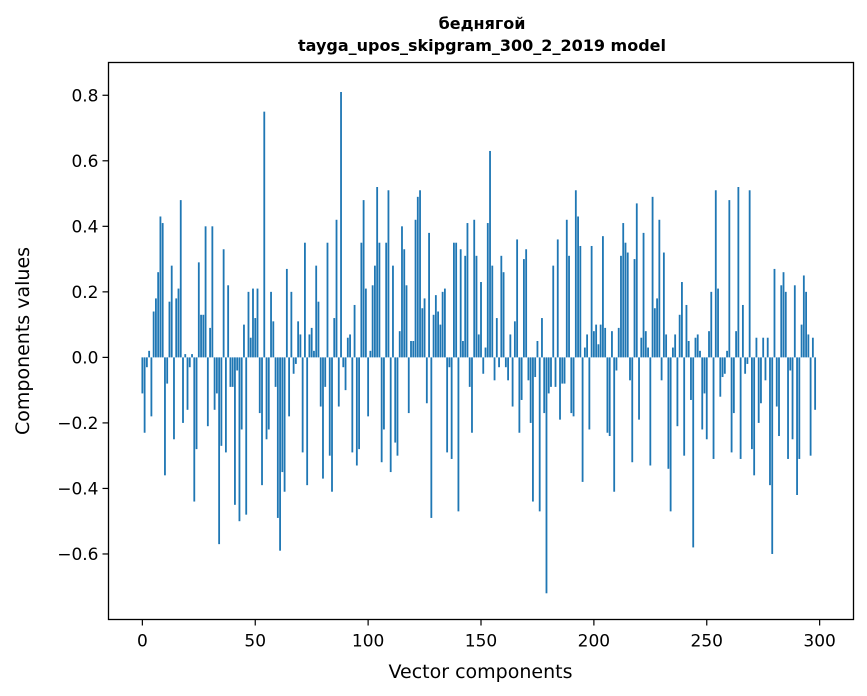 The width and height of the screenshot is (867, 696). Describe the element at coordinates (707, 642) in the screenshot. I see `x-tick-label: 250` at that location.